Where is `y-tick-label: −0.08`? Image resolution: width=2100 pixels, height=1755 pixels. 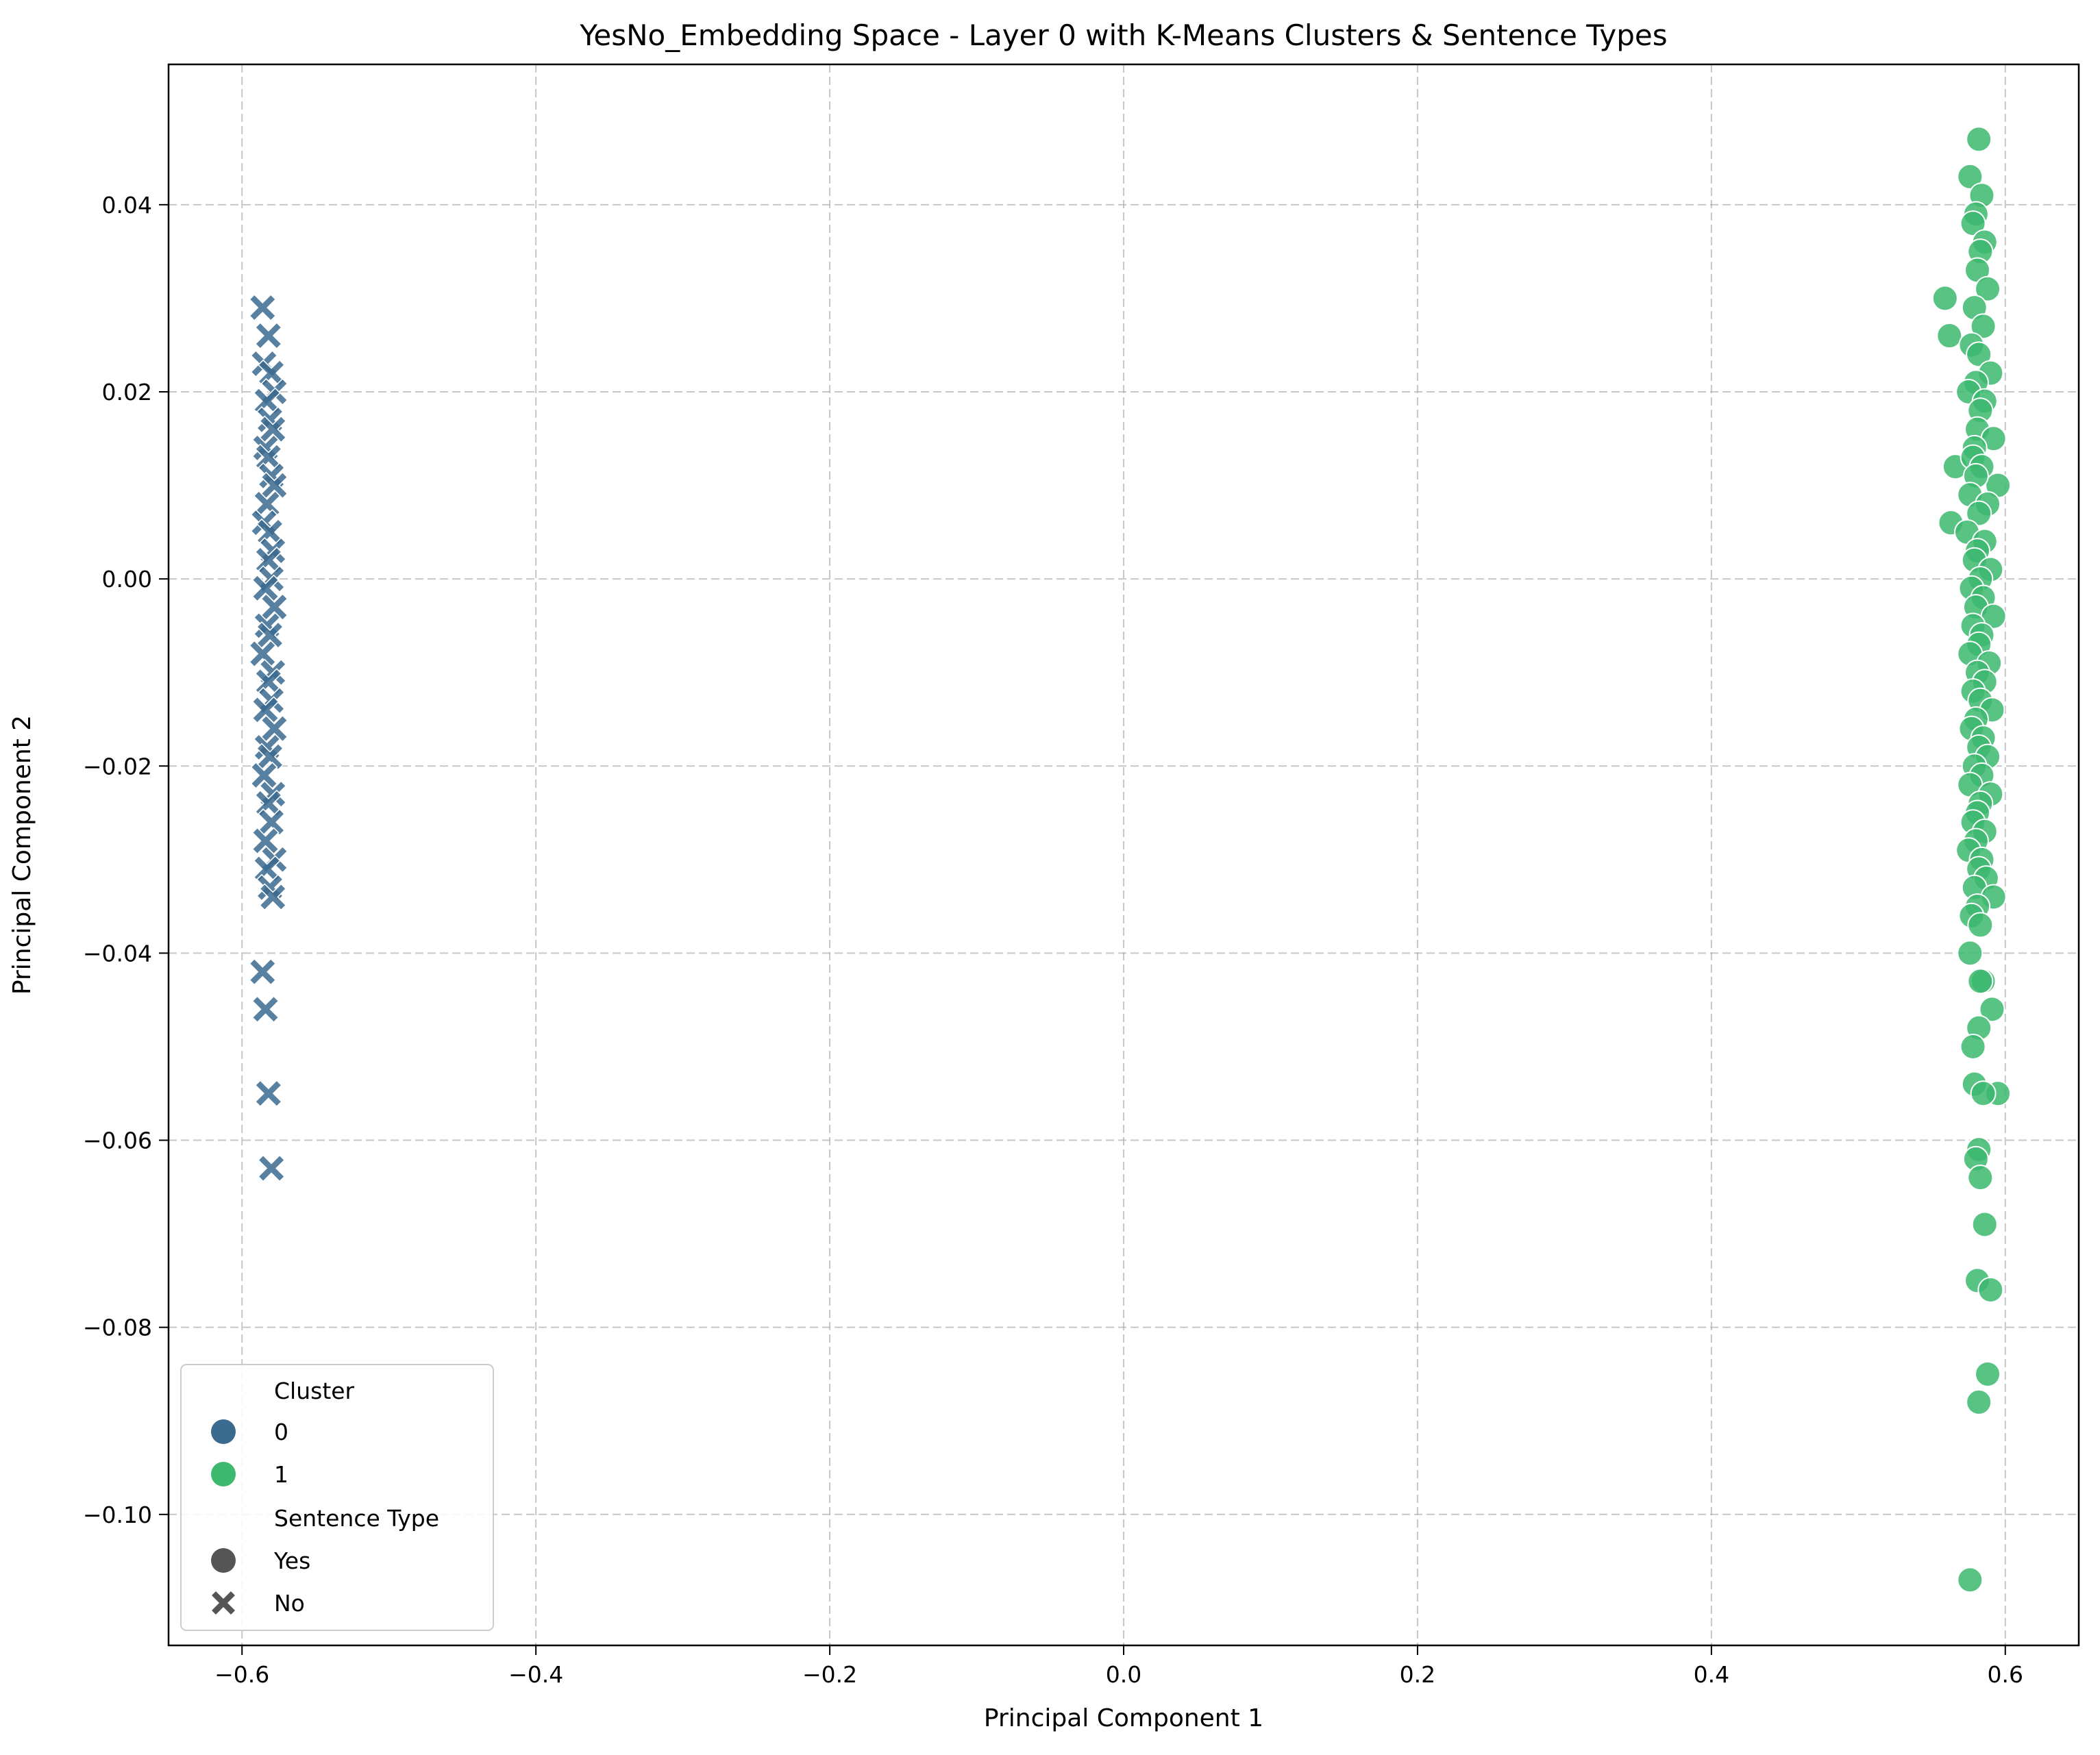 y-tick-label: −0.08 is located at coordinates (117, 1328).